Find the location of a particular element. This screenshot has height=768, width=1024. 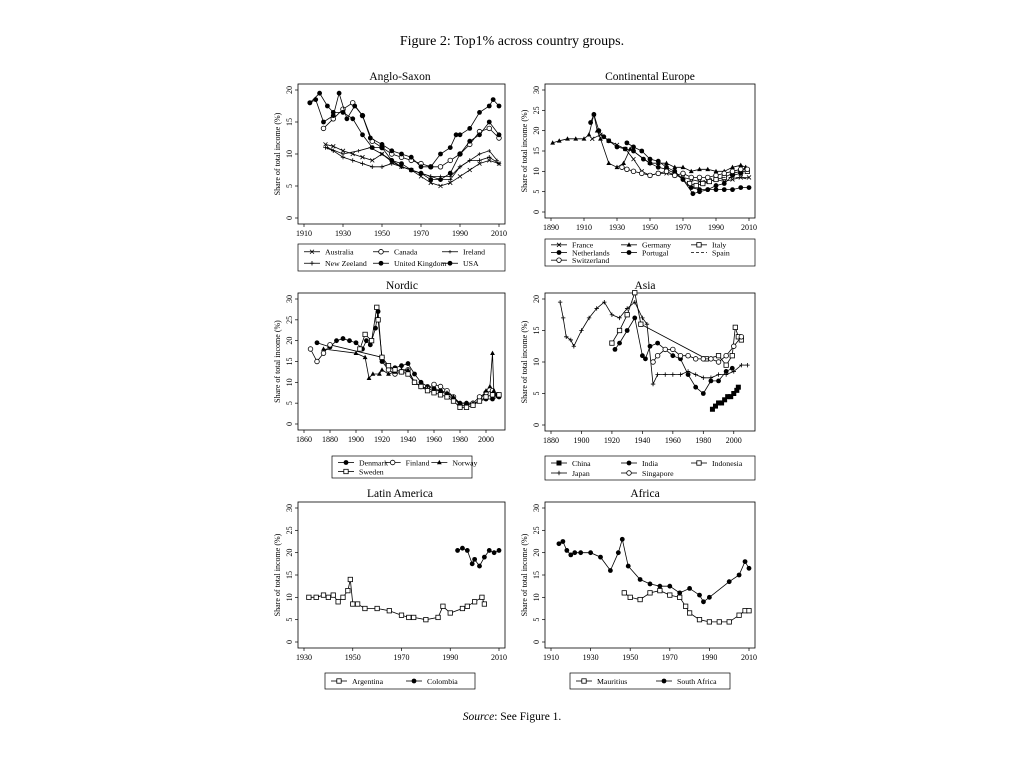

legend-label: Japan is located at coordinates (581, 473).